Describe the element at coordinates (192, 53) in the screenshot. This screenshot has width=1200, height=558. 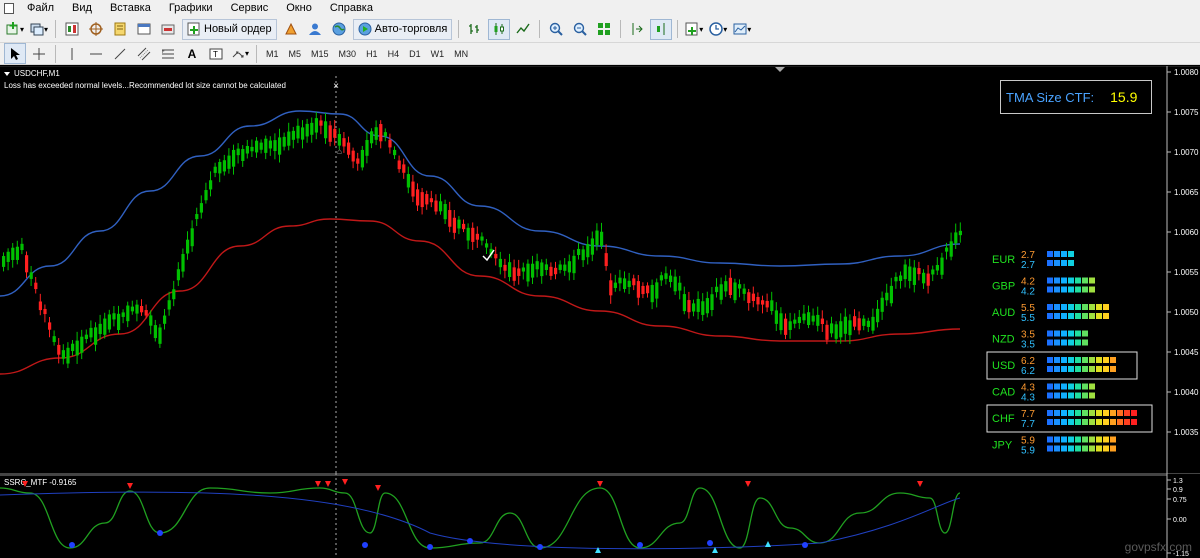
I see `text-button: A` at that location.